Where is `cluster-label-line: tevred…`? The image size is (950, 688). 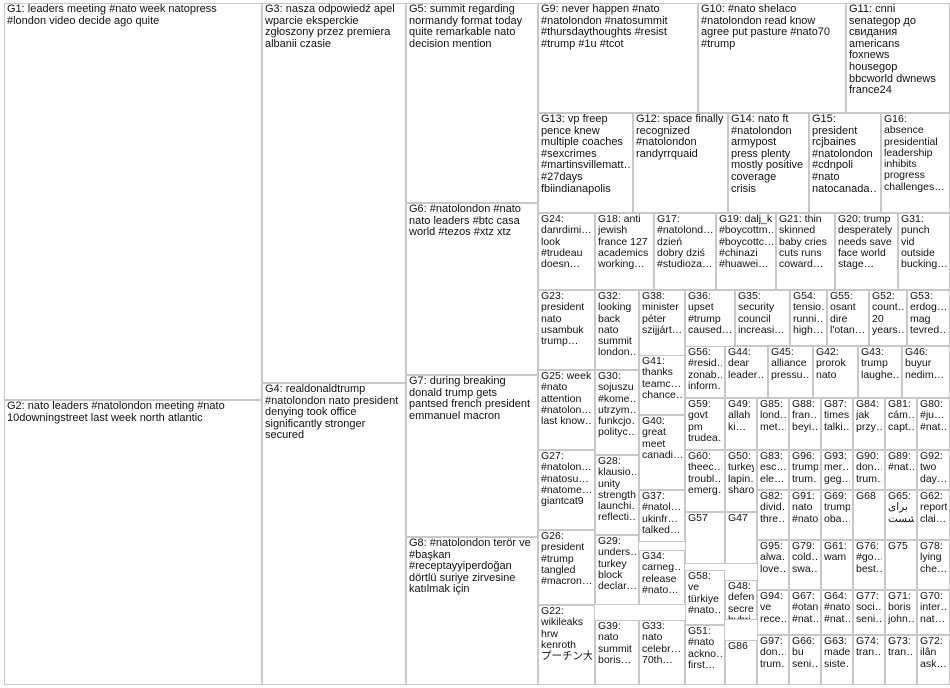
cluster-label-line: tevred… is located at coordinates (928, 329).